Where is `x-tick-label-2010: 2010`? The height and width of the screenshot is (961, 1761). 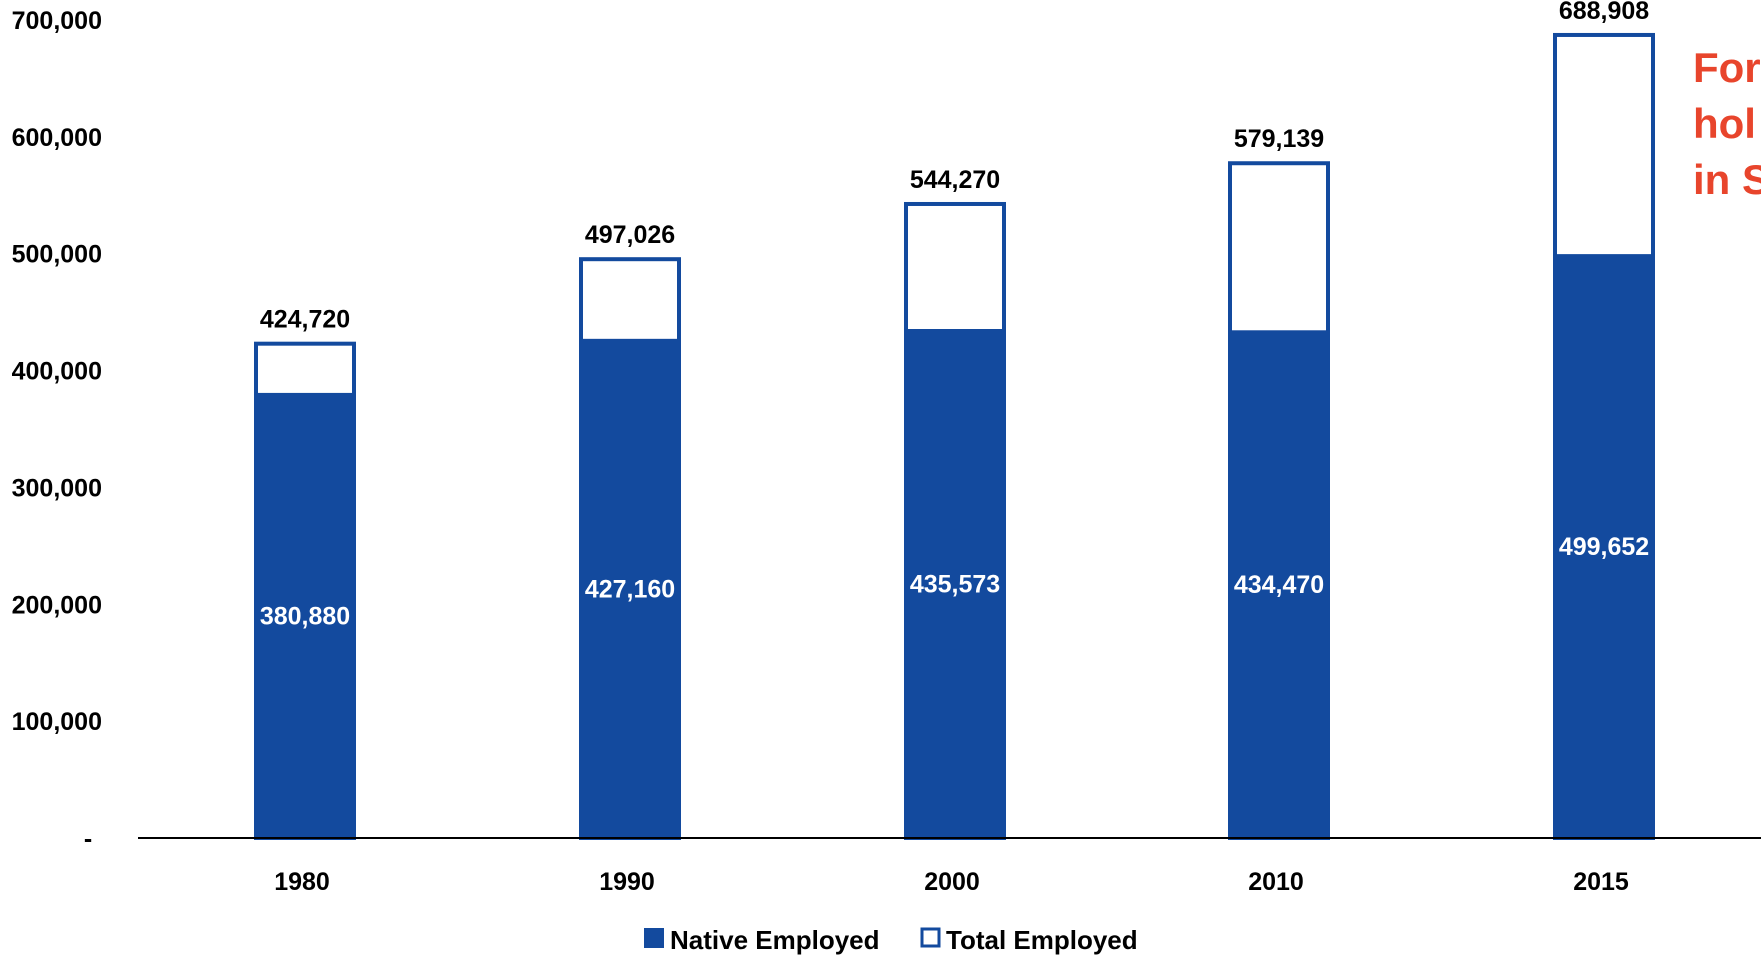
x-tick-label-2010: 2010 is located at coordinates (1276, 882).